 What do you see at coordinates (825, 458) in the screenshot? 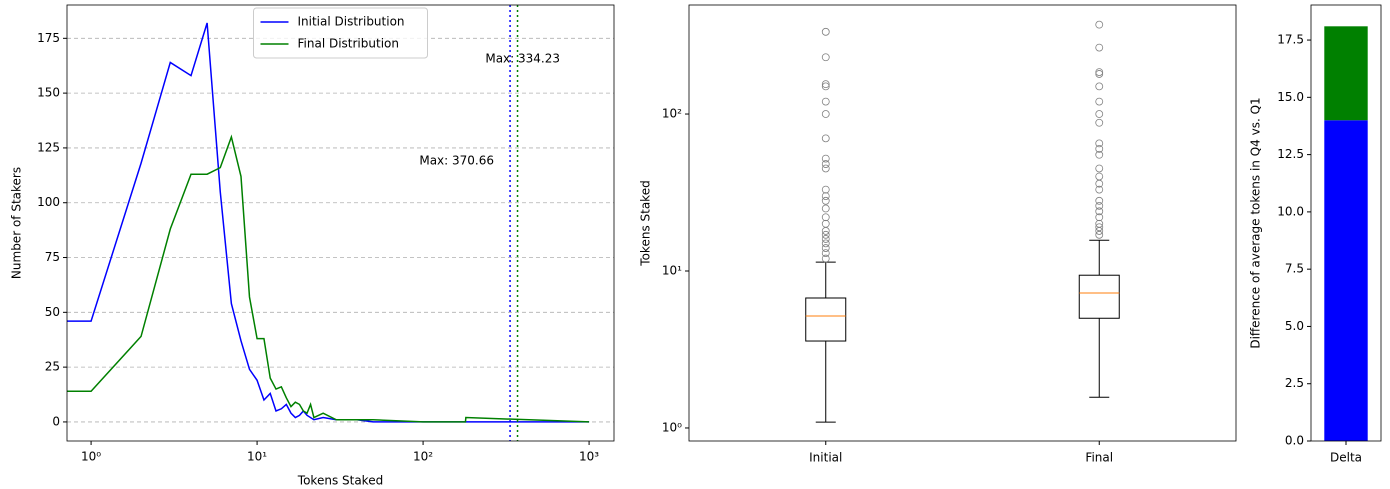
I see `x-tick-label: Initial` at bounding box center [825, 458].